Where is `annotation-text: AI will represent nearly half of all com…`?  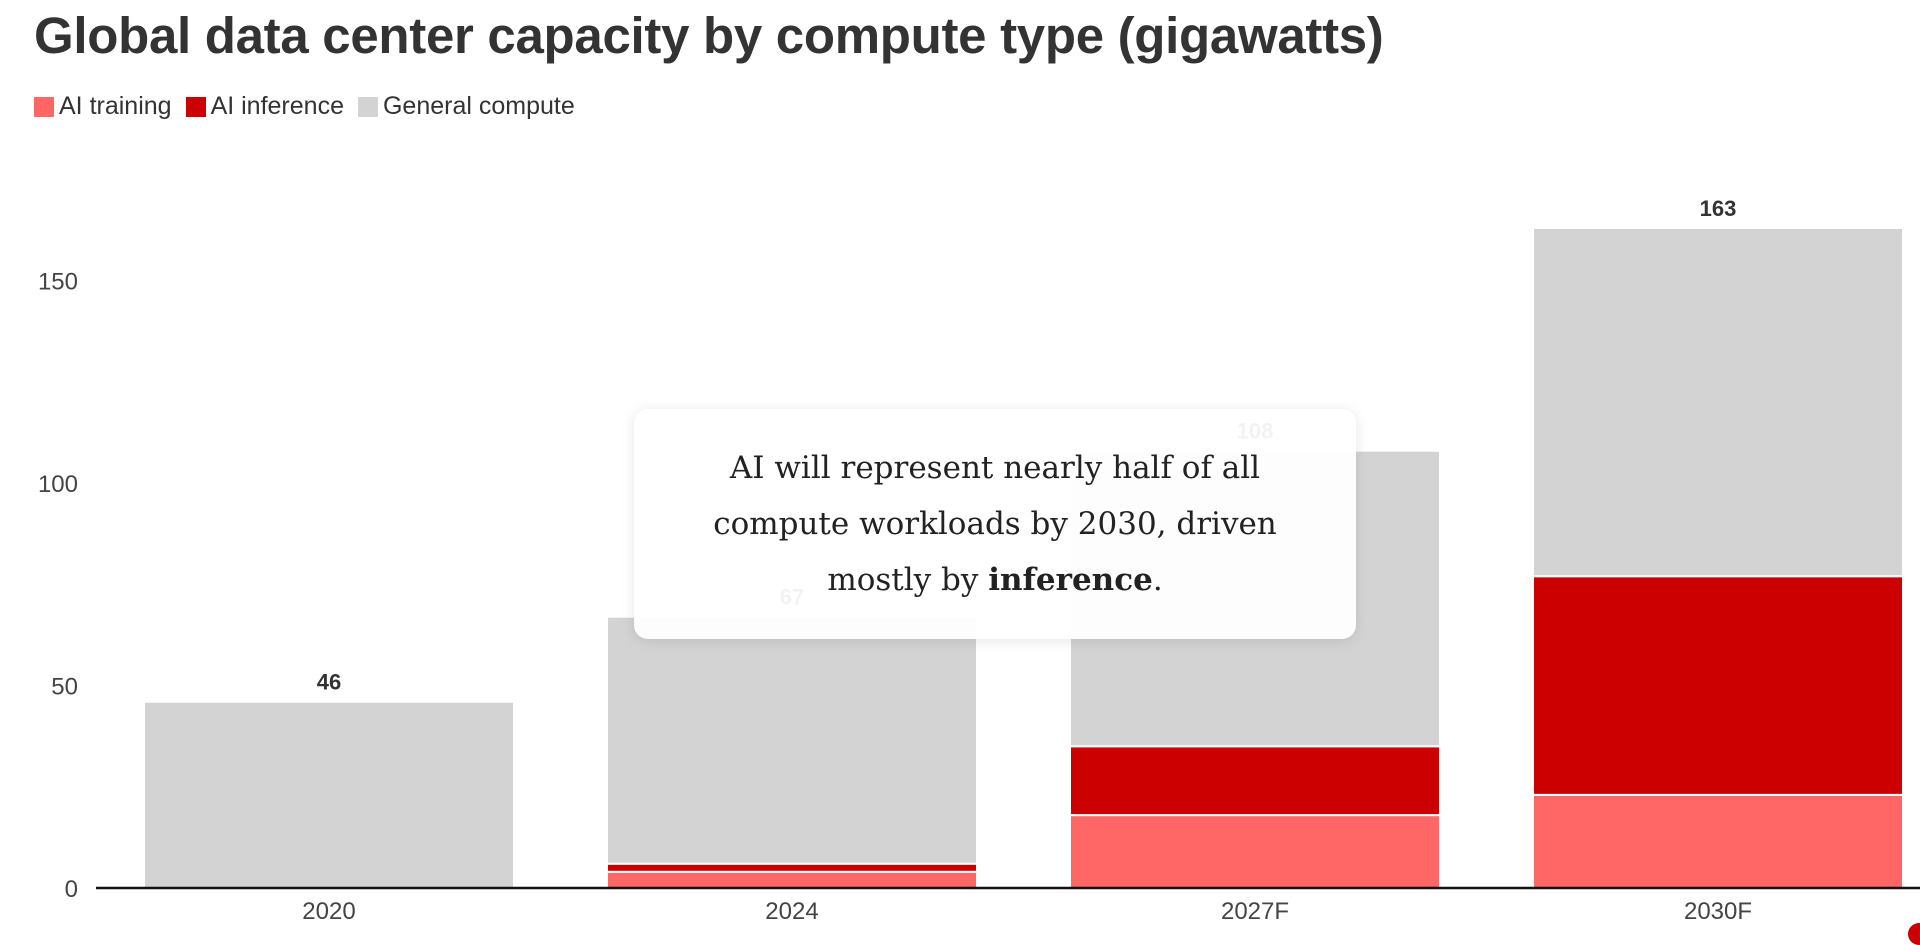 annotation-text: AI will represent nearly half of all com… is located at coordinates (995, 524).